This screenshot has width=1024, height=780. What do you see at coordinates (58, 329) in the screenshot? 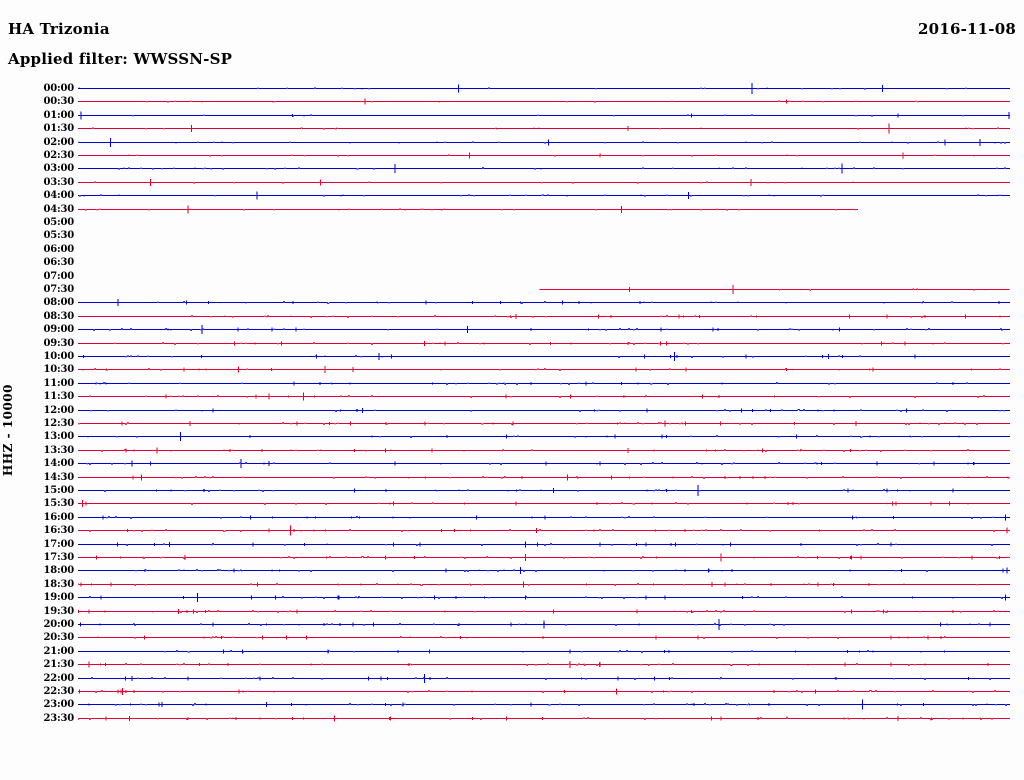
I see `time-label: 09:00` at bounding box center [58, 329].